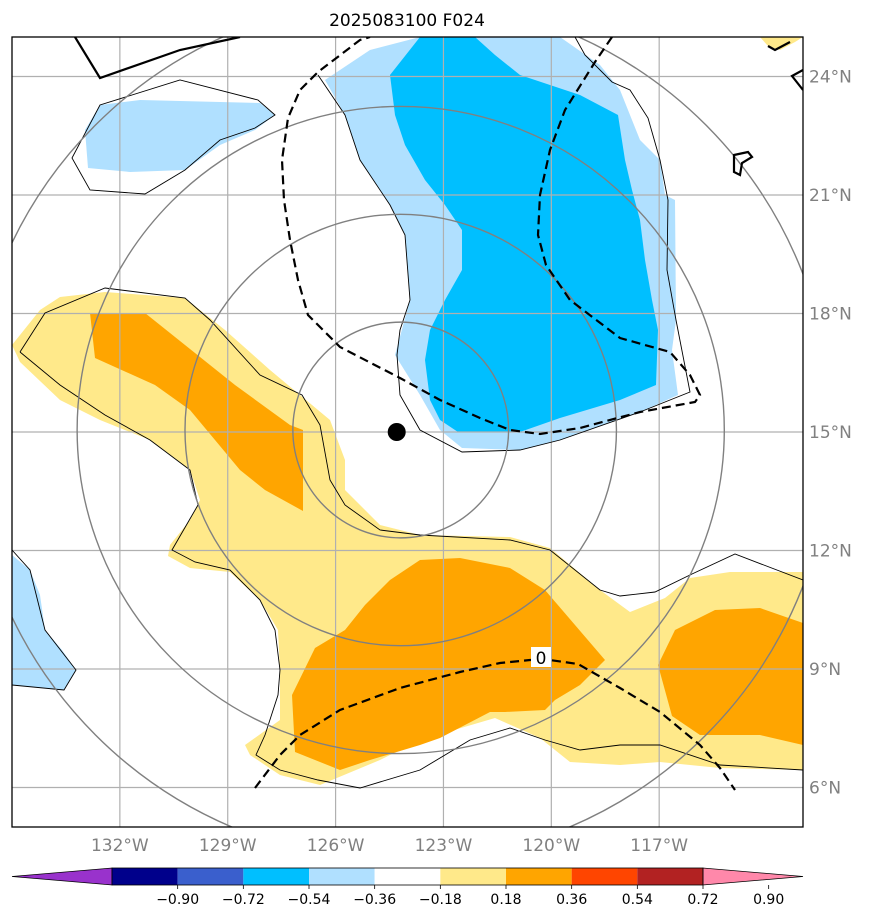 This screenshot has width=873, height=924. Describe the element at coordinates (637, 900) in the screenshot. I see `colorbar-tick-label: 0.54` at that location.